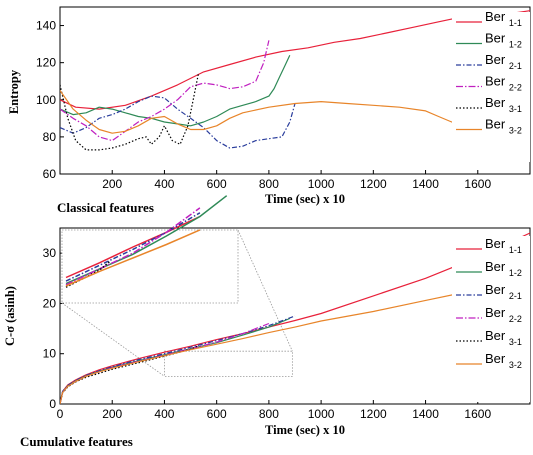 The image size is (533, 455). I want to click on y-tick-label: 10, so click(50, 354).